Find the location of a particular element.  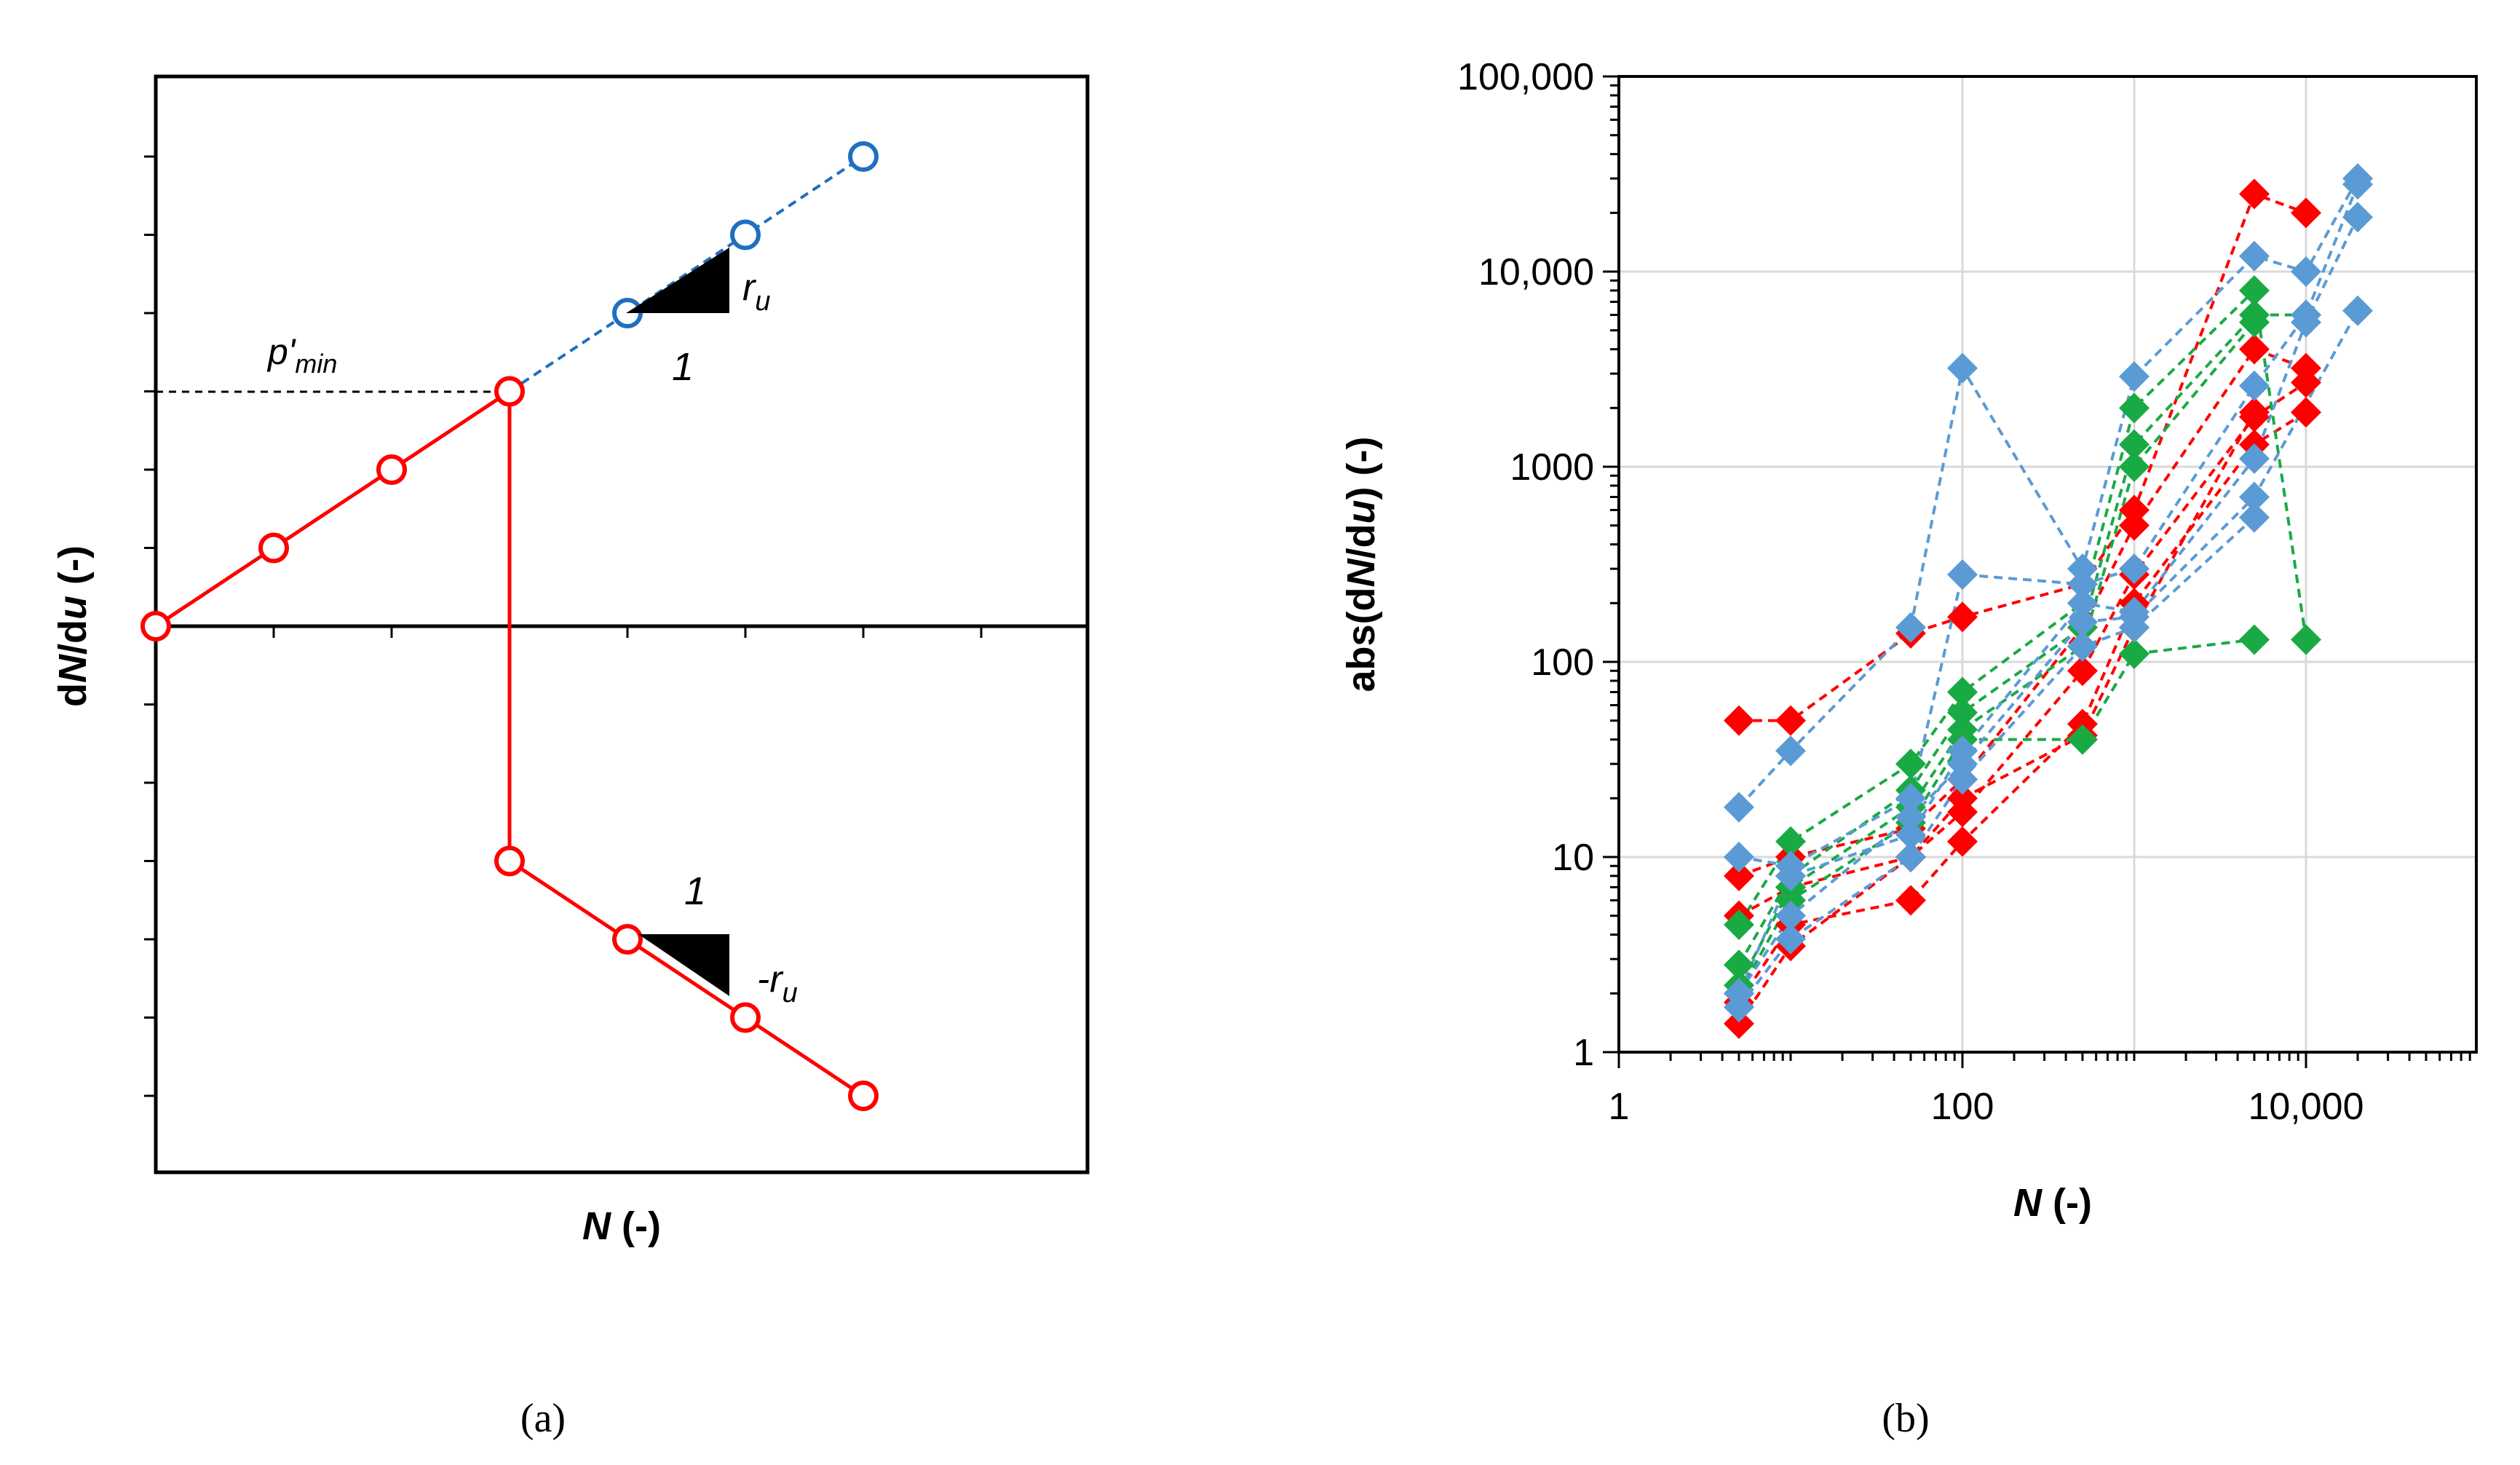

b-y-tick-label: 1 is located at coordinates (1583, 1053).